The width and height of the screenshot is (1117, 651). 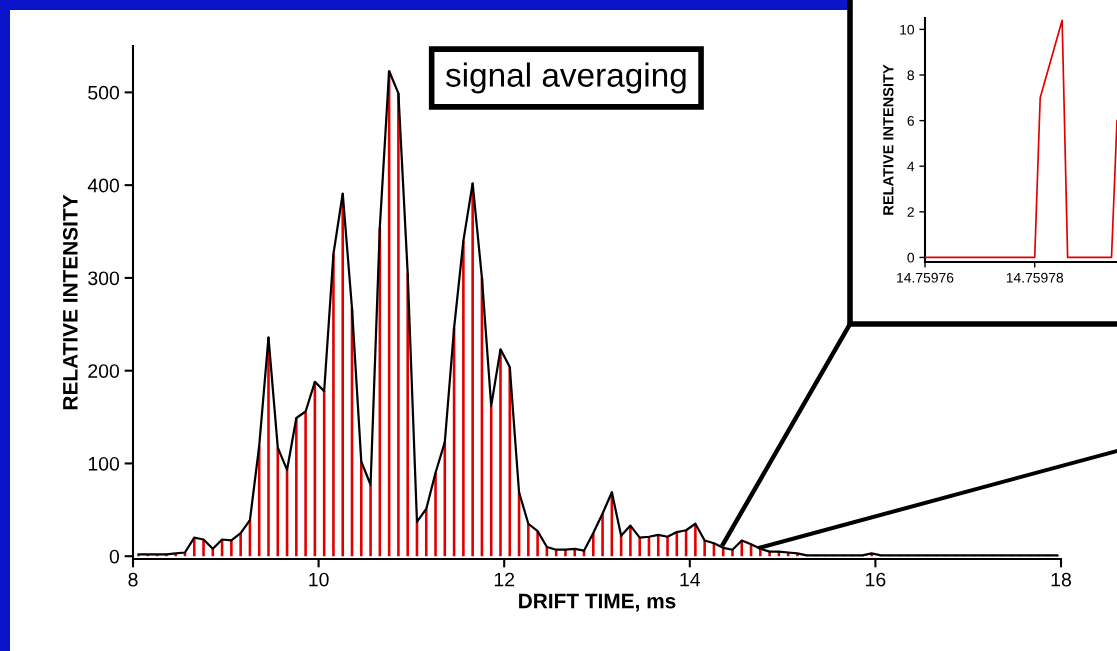 What do you see at coordinates (104, 278) in the screenshot?
I see `y-tick-label: 300` at bounding box center [104, 278].